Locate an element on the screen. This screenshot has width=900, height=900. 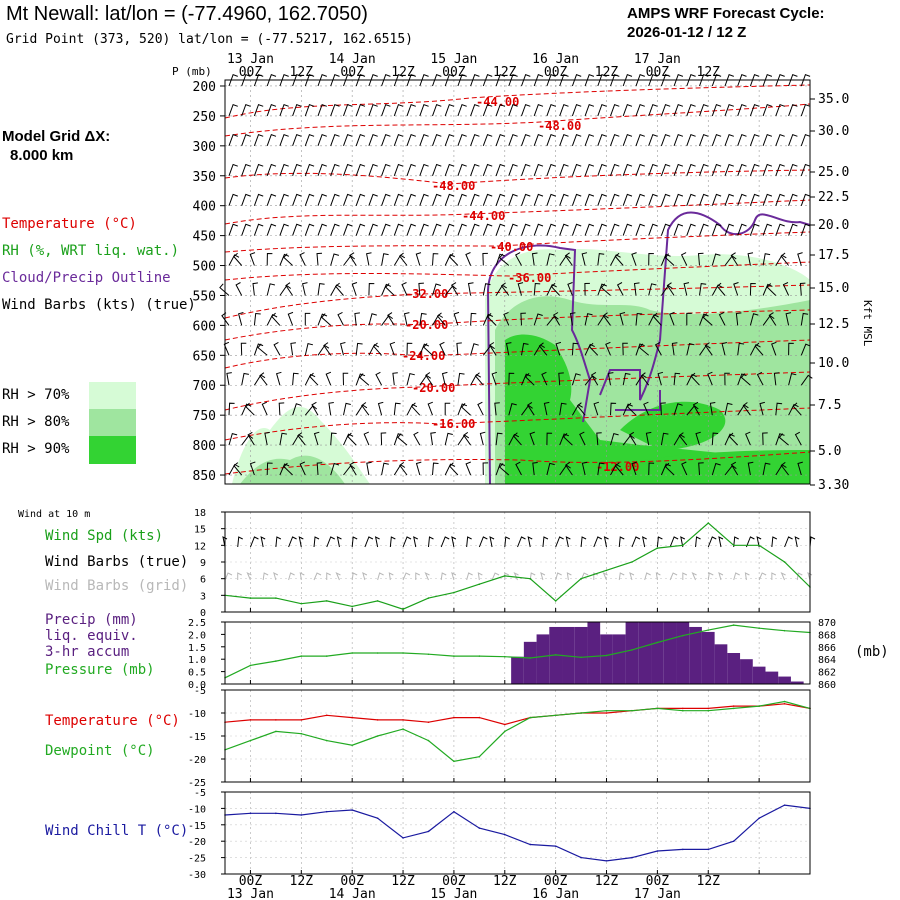
model-grid-label: Model Grid ΔX: is located at coordinates (56, 136).